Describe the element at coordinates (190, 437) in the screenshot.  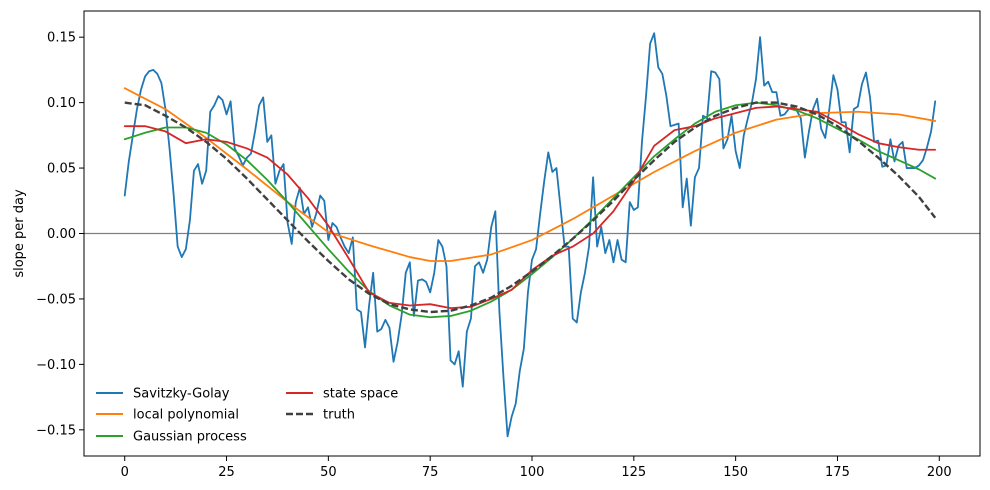
I see `legend-label: Gaussian process` at that location.